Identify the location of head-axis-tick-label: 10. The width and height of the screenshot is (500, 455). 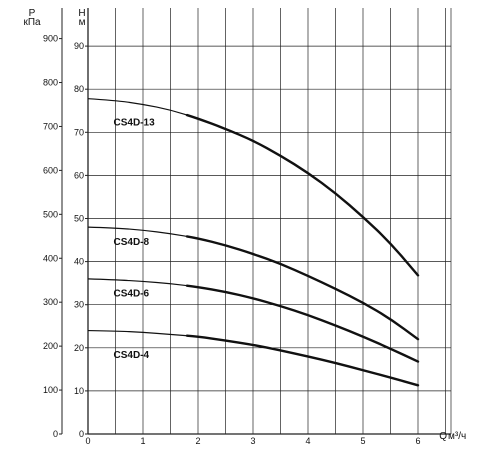
(79, 391).